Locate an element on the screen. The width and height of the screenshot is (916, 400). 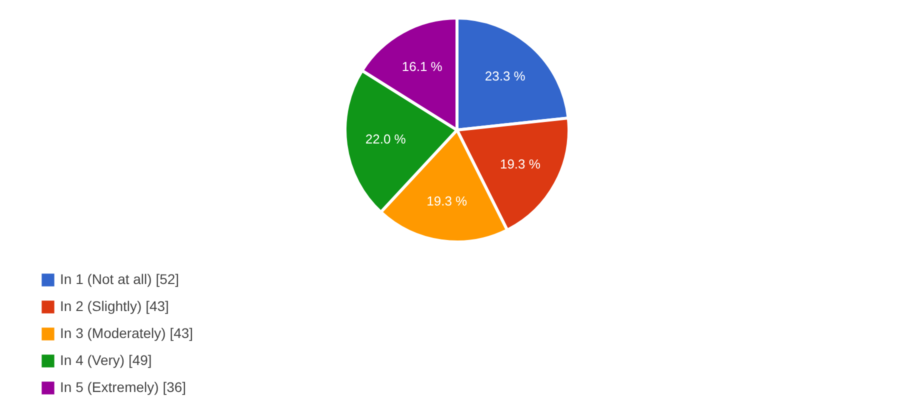
legend-label: In 2 (Slightly) [43] is located at coordinates (114, 306).